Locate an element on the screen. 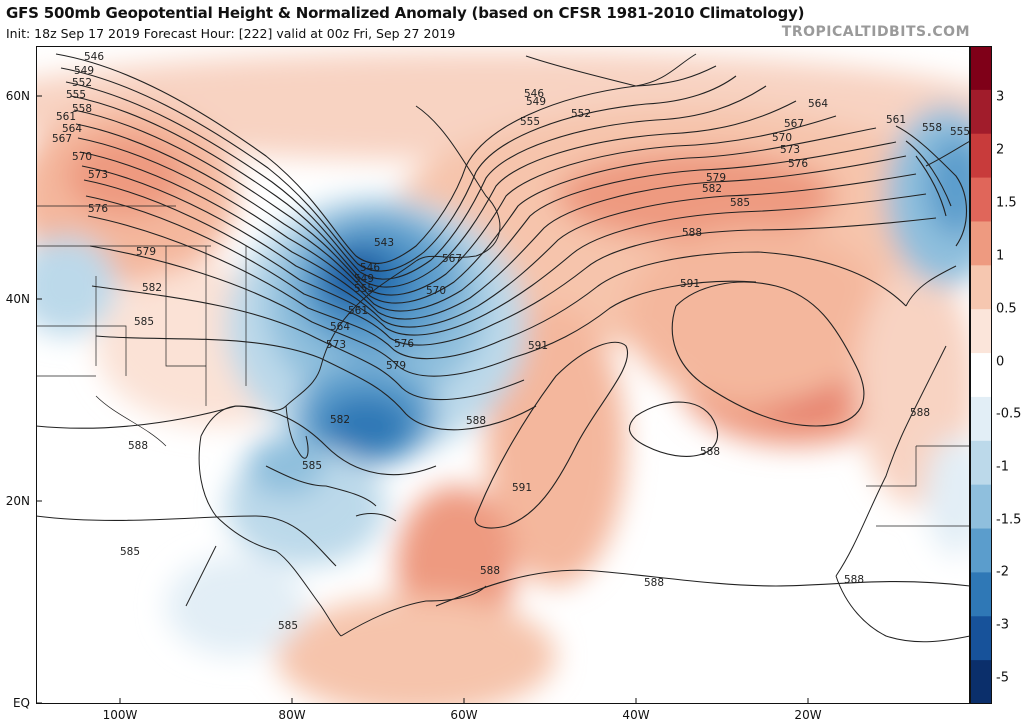 The width and height of the screenshot is (1024, 724). colorbar-label: 3 is located at coordinates (1000, 97).